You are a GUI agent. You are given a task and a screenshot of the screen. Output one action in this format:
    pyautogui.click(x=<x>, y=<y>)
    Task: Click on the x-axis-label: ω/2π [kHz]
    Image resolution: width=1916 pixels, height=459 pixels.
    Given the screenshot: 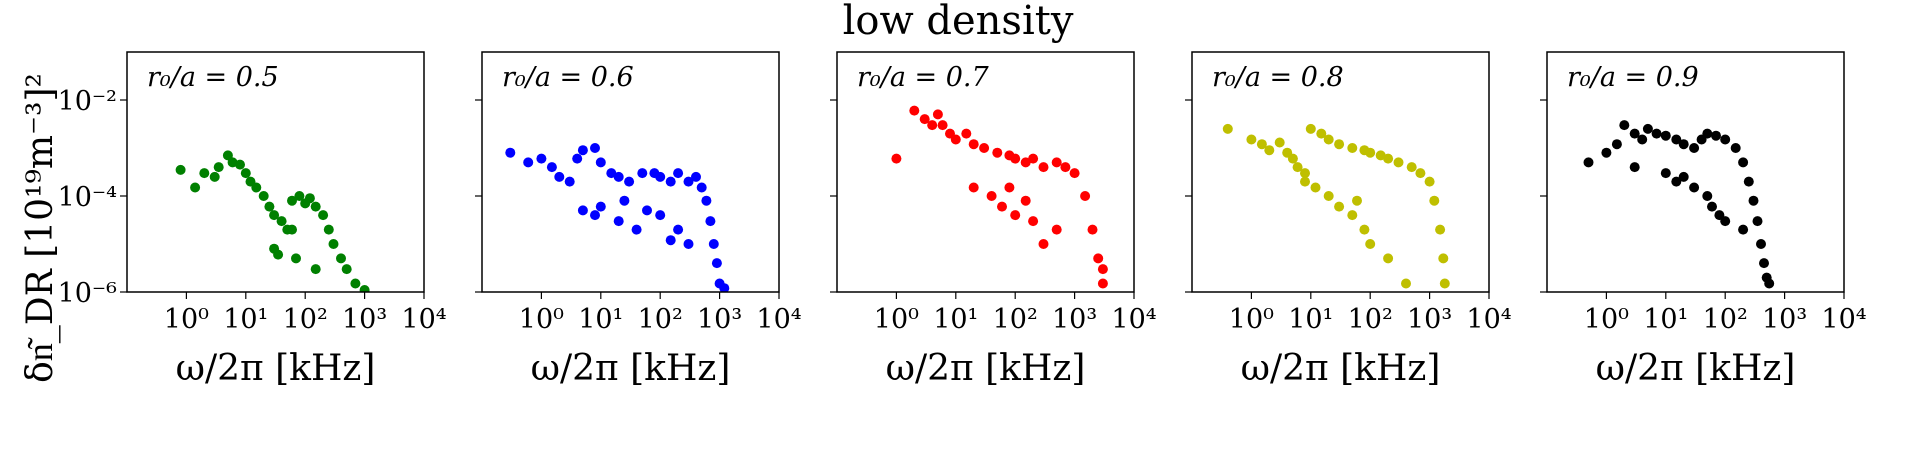 What is the action you would take?
    pyautogui.click(x=631, y=368)
    